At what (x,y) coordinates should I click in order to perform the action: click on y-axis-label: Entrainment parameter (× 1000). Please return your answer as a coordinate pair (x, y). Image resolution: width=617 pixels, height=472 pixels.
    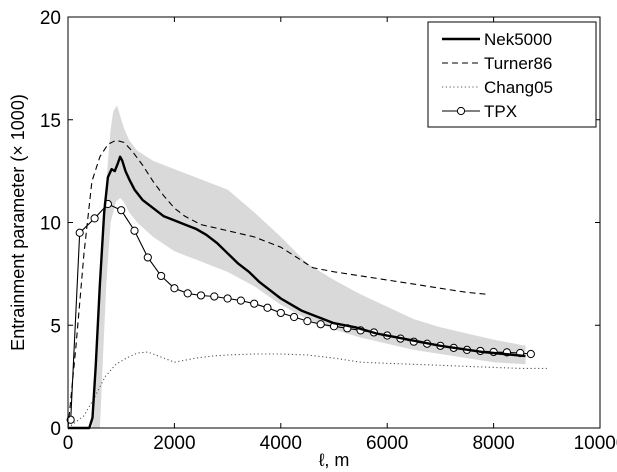
    Looking at the image, I should click on (18, 222).